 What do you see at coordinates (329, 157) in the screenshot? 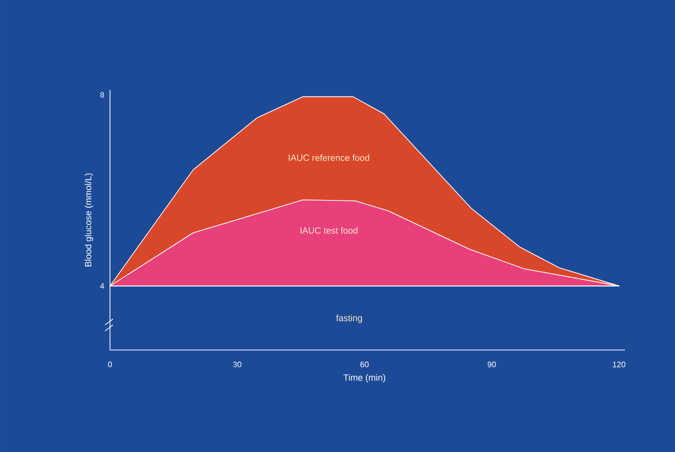
I see `annotation: IAUC reference food` at bounding box center [329, 157].